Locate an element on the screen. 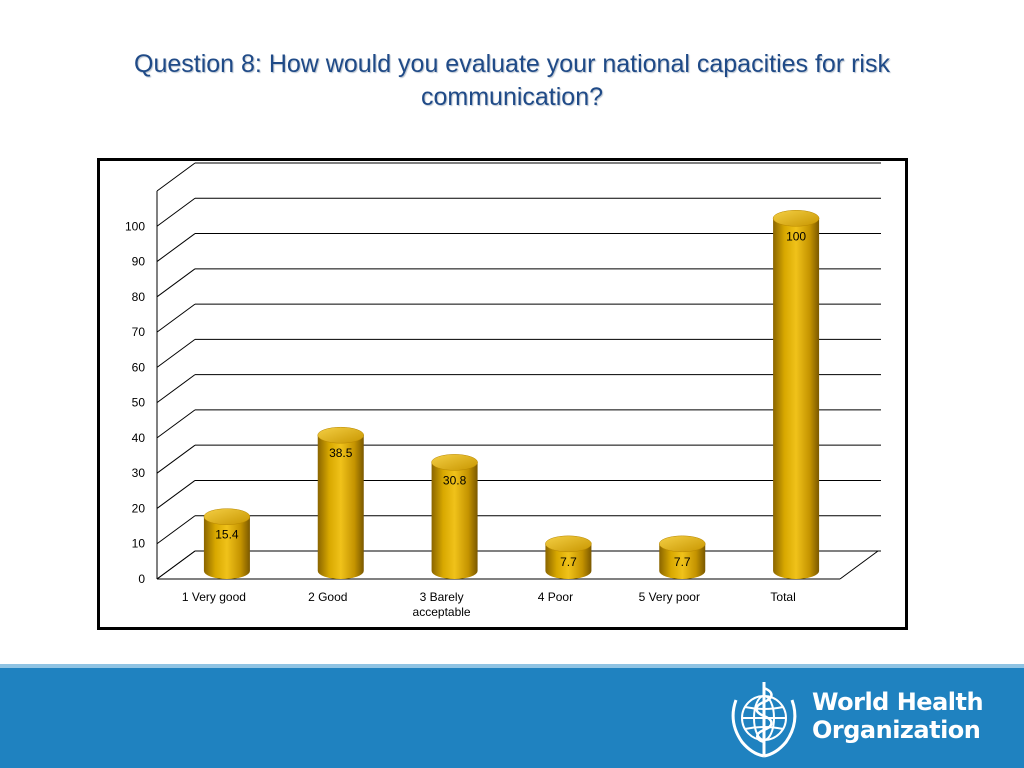 Image resolution: width=1024 pixels, height=768 pixels. organization-name-line1: World Health is located at coordinates (898, 702).